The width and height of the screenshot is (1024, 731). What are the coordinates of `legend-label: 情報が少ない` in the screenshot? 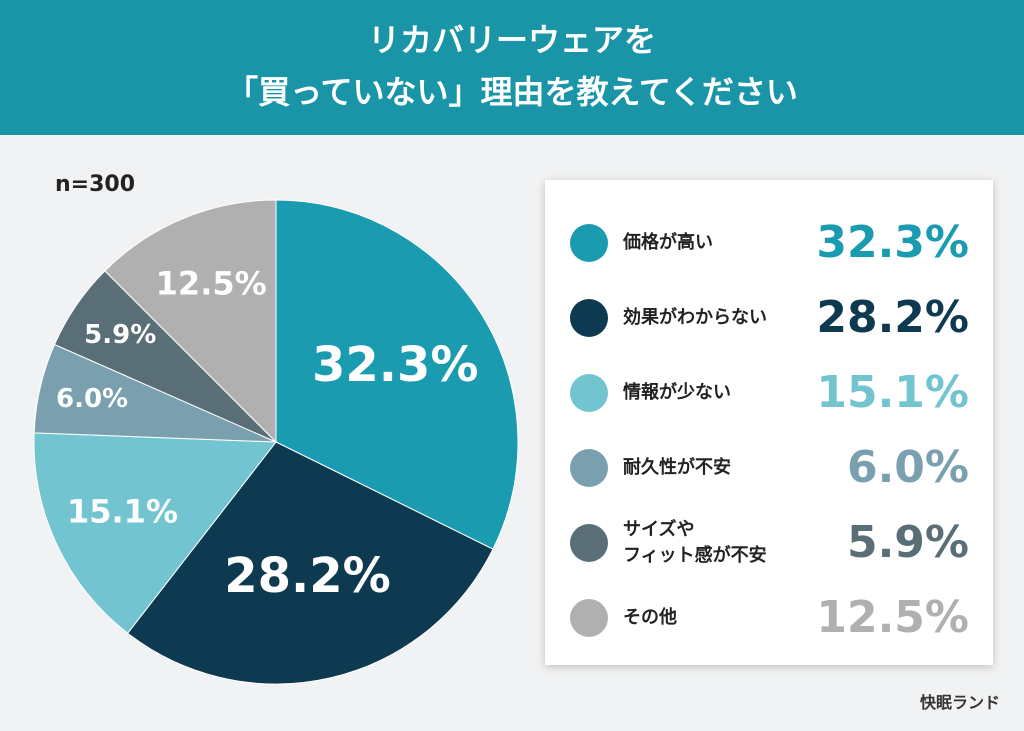 It's located at (677, 392).